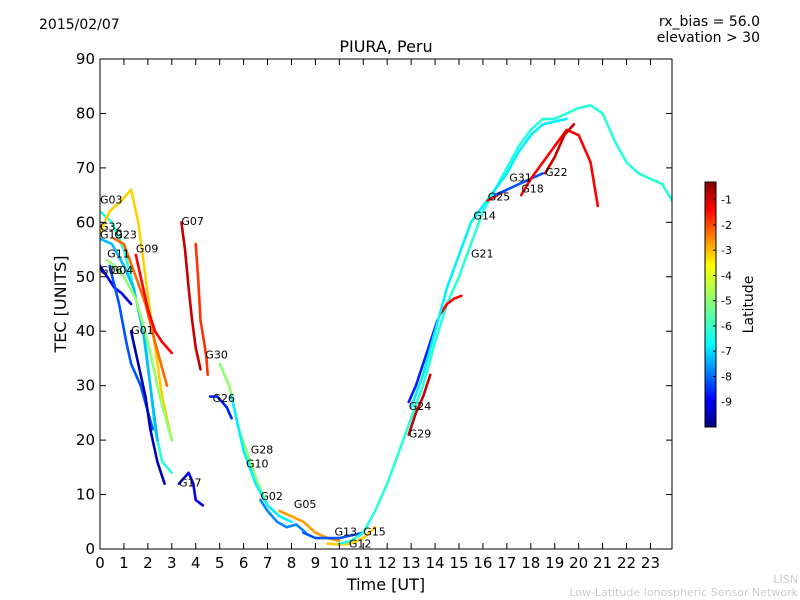 This screenshot has height=600, width=800. What do you see at coordinates (283, 516) in the screenshot?
I see `series-line-g02` at bounding box center [283, 516].